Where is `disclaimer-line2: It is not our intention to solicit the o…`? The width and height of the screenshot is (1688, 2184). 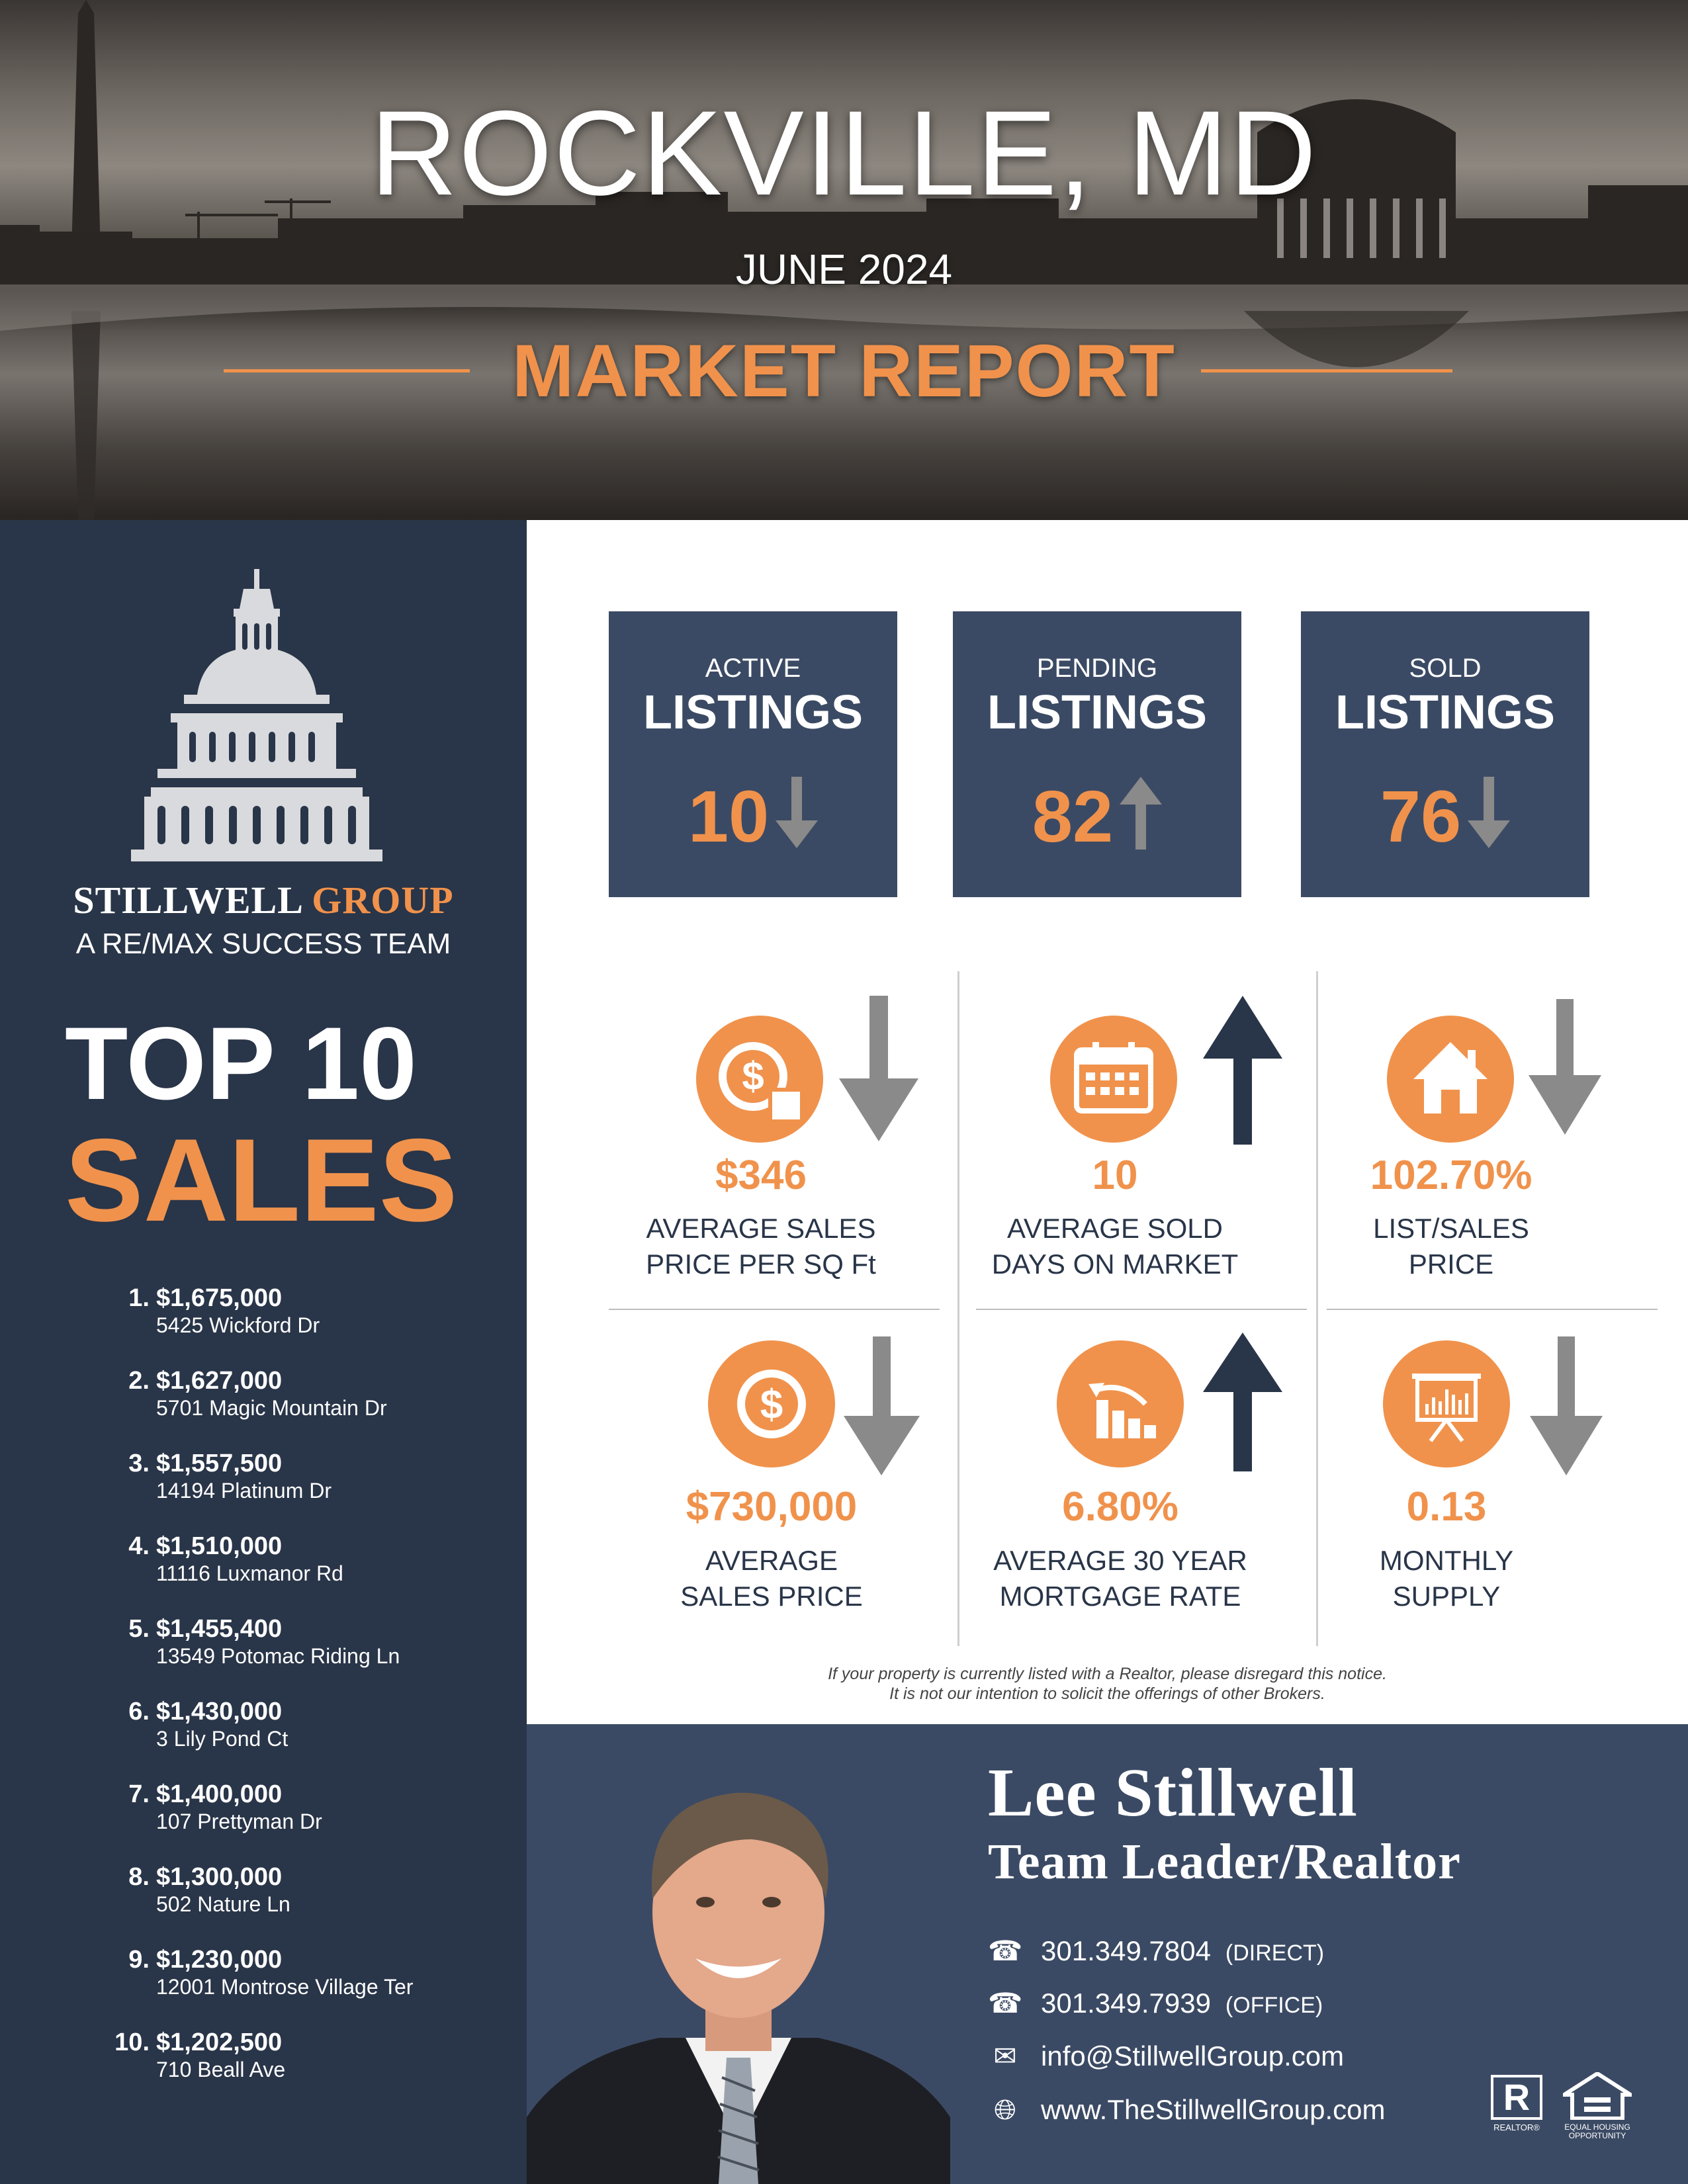 disclaimer-line2: It is not our intention to solicit the o… is located at coordinates (1107, 1693).